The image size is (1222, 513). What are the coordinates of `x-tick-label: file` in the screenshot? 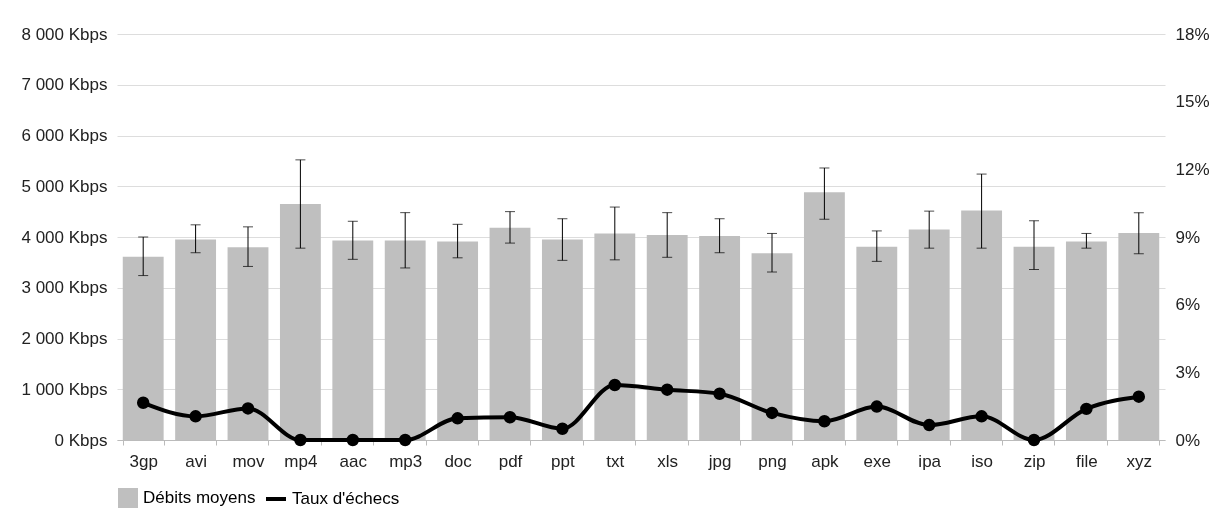 It's located at (1087, 461).